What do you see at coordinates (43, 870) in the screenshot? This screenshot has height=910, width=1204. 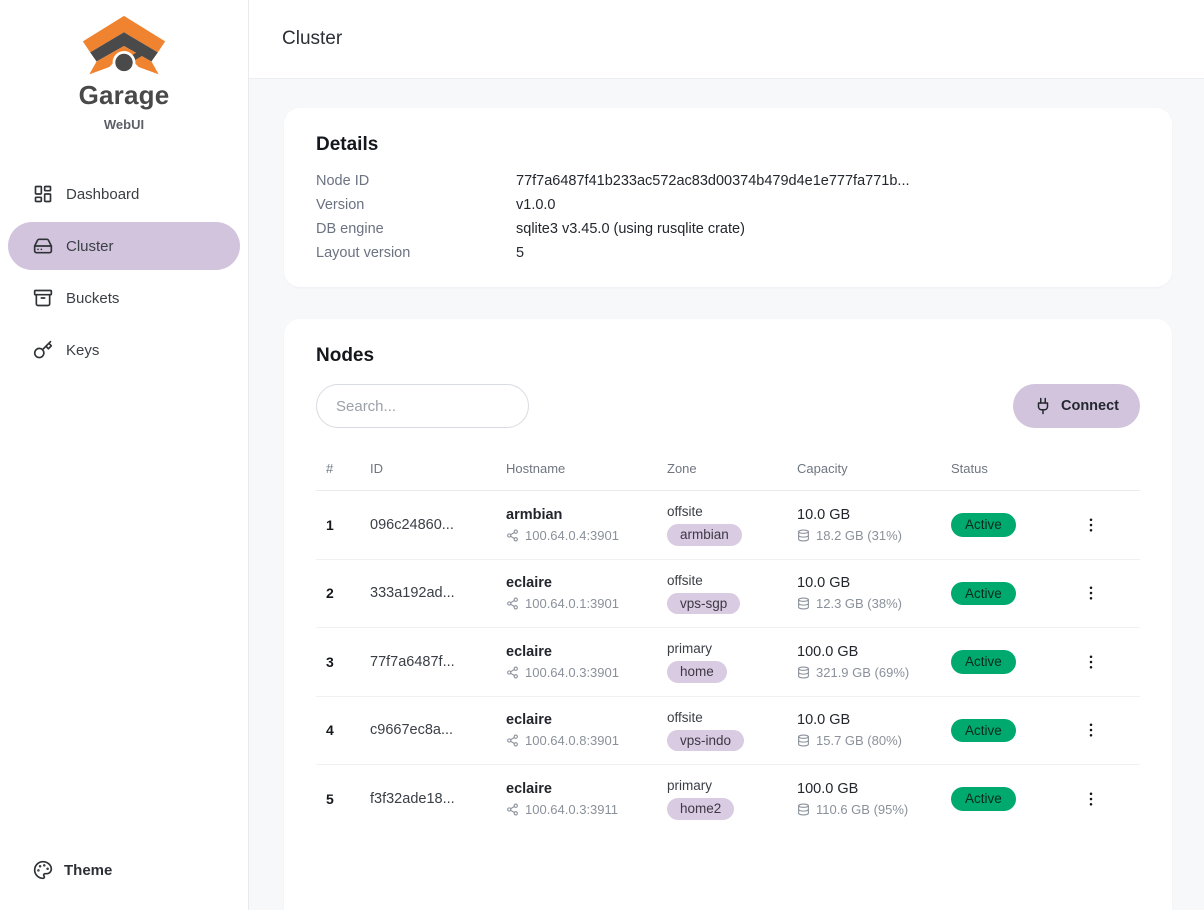 I see `palette-icon` at bounding box center [43, 870].